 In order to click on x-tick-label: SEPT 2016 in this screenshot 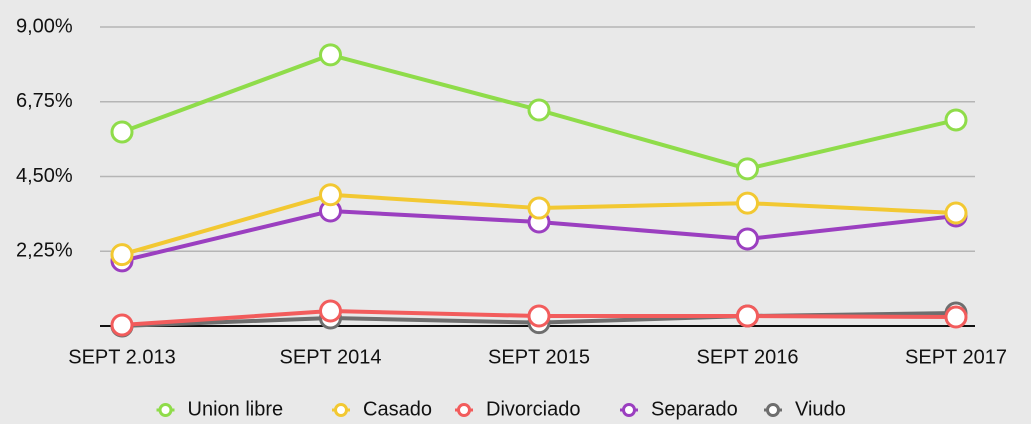, I will do `click(748, 357)`.